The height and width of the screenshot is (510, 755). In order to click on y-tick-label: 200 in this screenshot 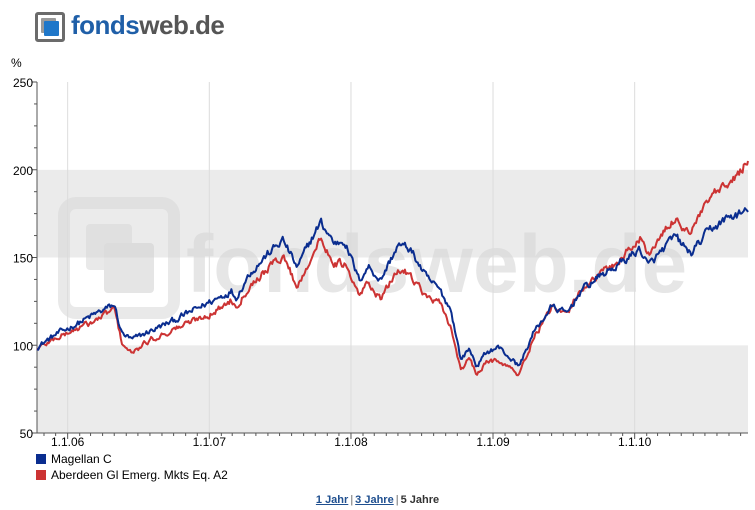, I will do `click(23, 171)`.